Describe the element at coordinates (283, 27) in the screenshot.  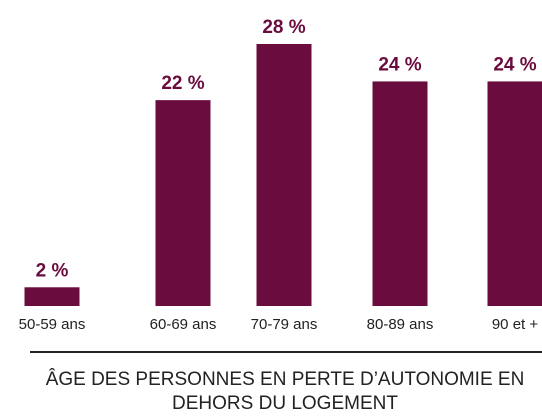
I see `value-label: 28 %` at that location.